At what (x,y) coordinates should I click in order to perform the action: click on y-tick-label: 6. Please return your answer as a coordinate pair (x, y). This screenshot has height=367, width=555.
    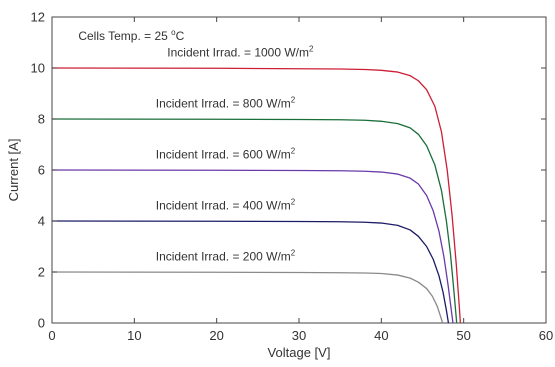
    Looking at the image, I should click on (41, 170).